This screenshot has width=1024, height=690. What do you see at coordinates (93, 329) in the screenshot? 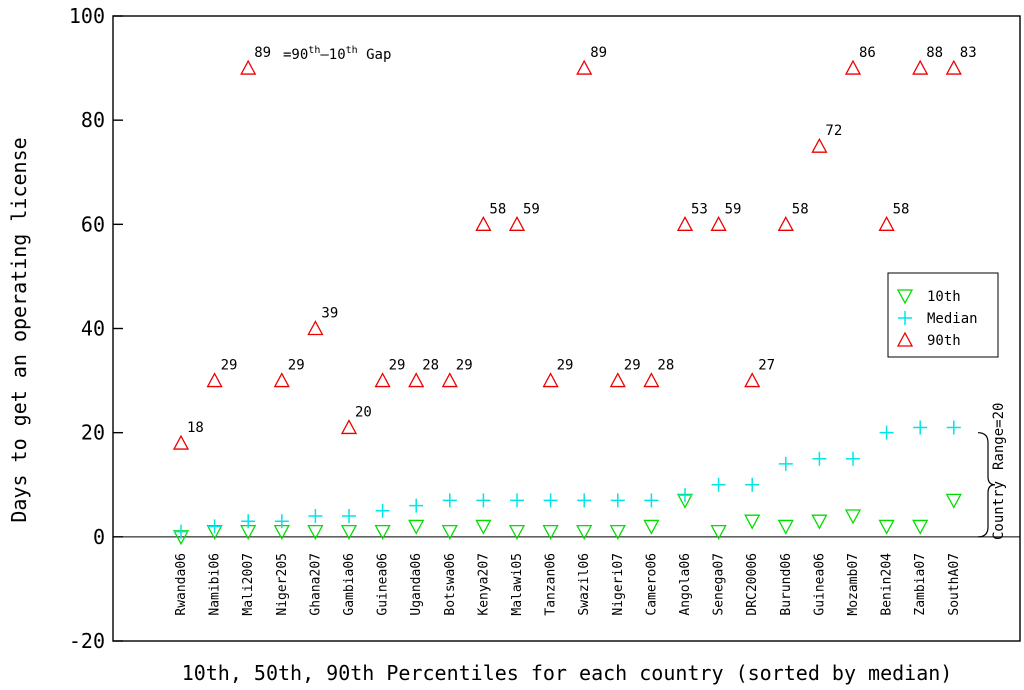
I see `y-tick-label: 40` at bounding box center [93, 329].